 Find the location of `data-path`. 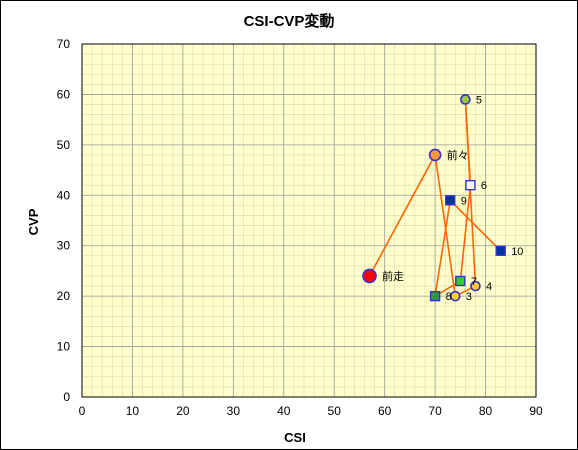

data-path is located at coordinates (435, 198).